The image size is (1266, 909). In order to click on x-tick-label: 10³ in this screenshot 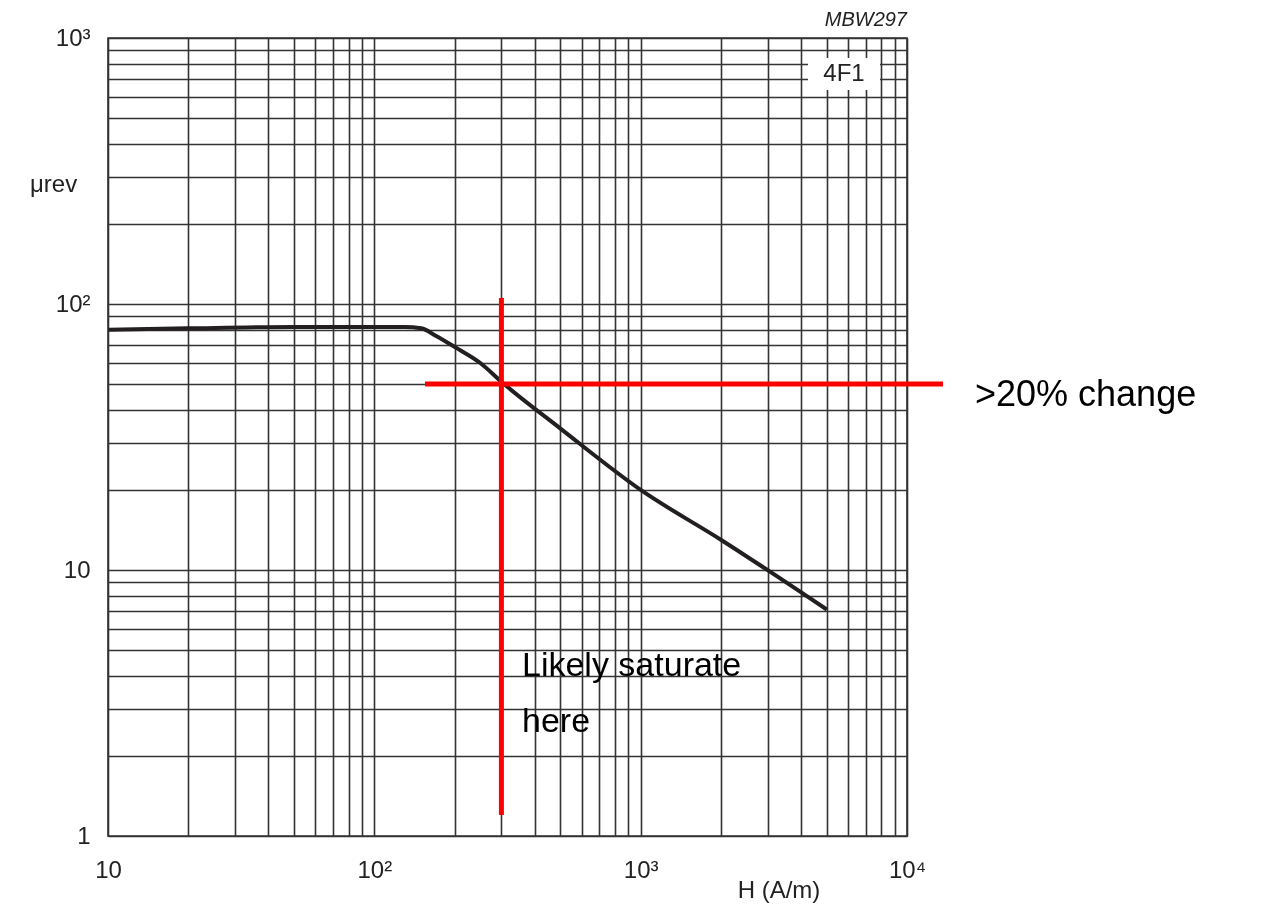, I will do `click(641, 869)`.